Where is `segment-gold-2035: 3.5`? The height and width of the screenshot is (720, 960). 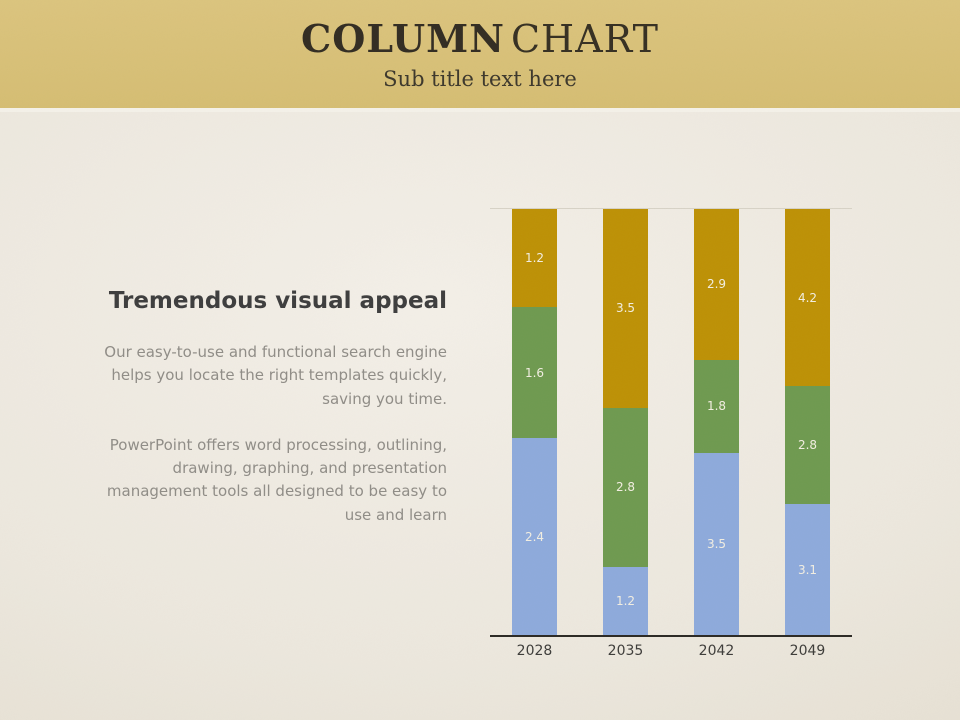
segment-gold-2035: 3.5 is located at coordinates (625, 308).